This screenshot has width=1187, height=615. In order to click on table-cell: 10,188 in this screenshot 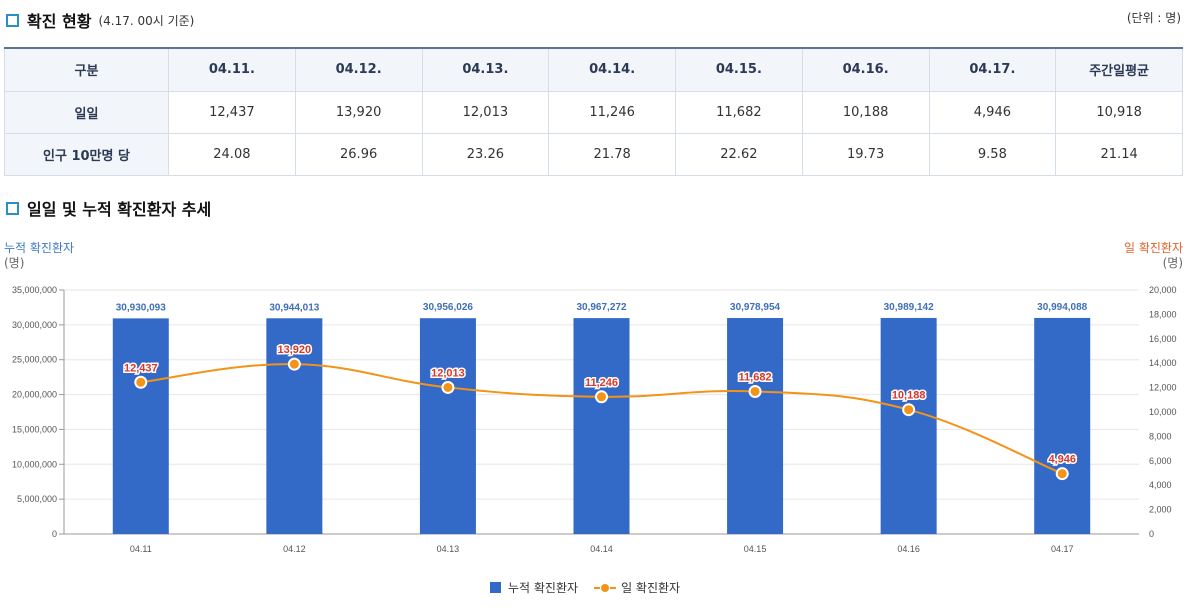, I will do `click(865, 112)`.